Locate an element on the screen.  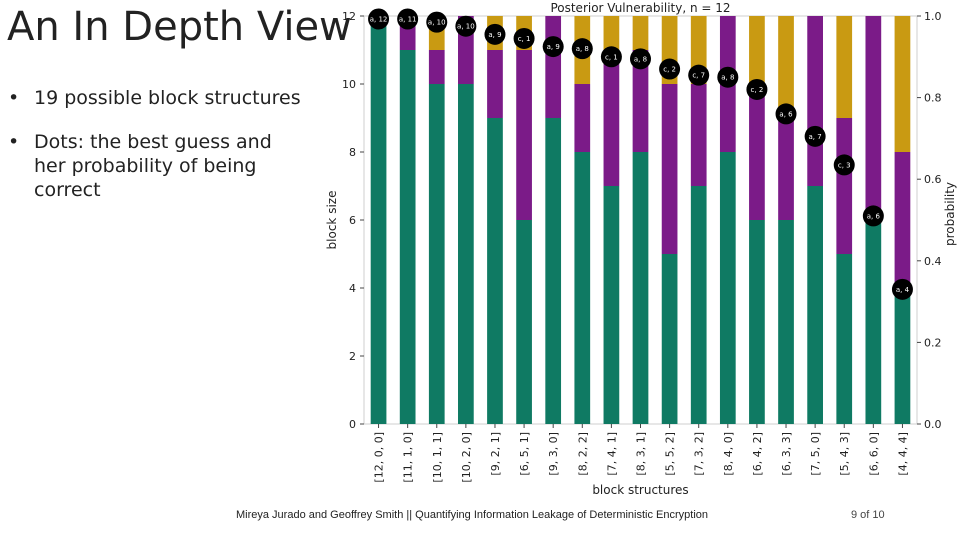
x-tick-label: [7, 5, 0] is located at coordinates (815, 454).